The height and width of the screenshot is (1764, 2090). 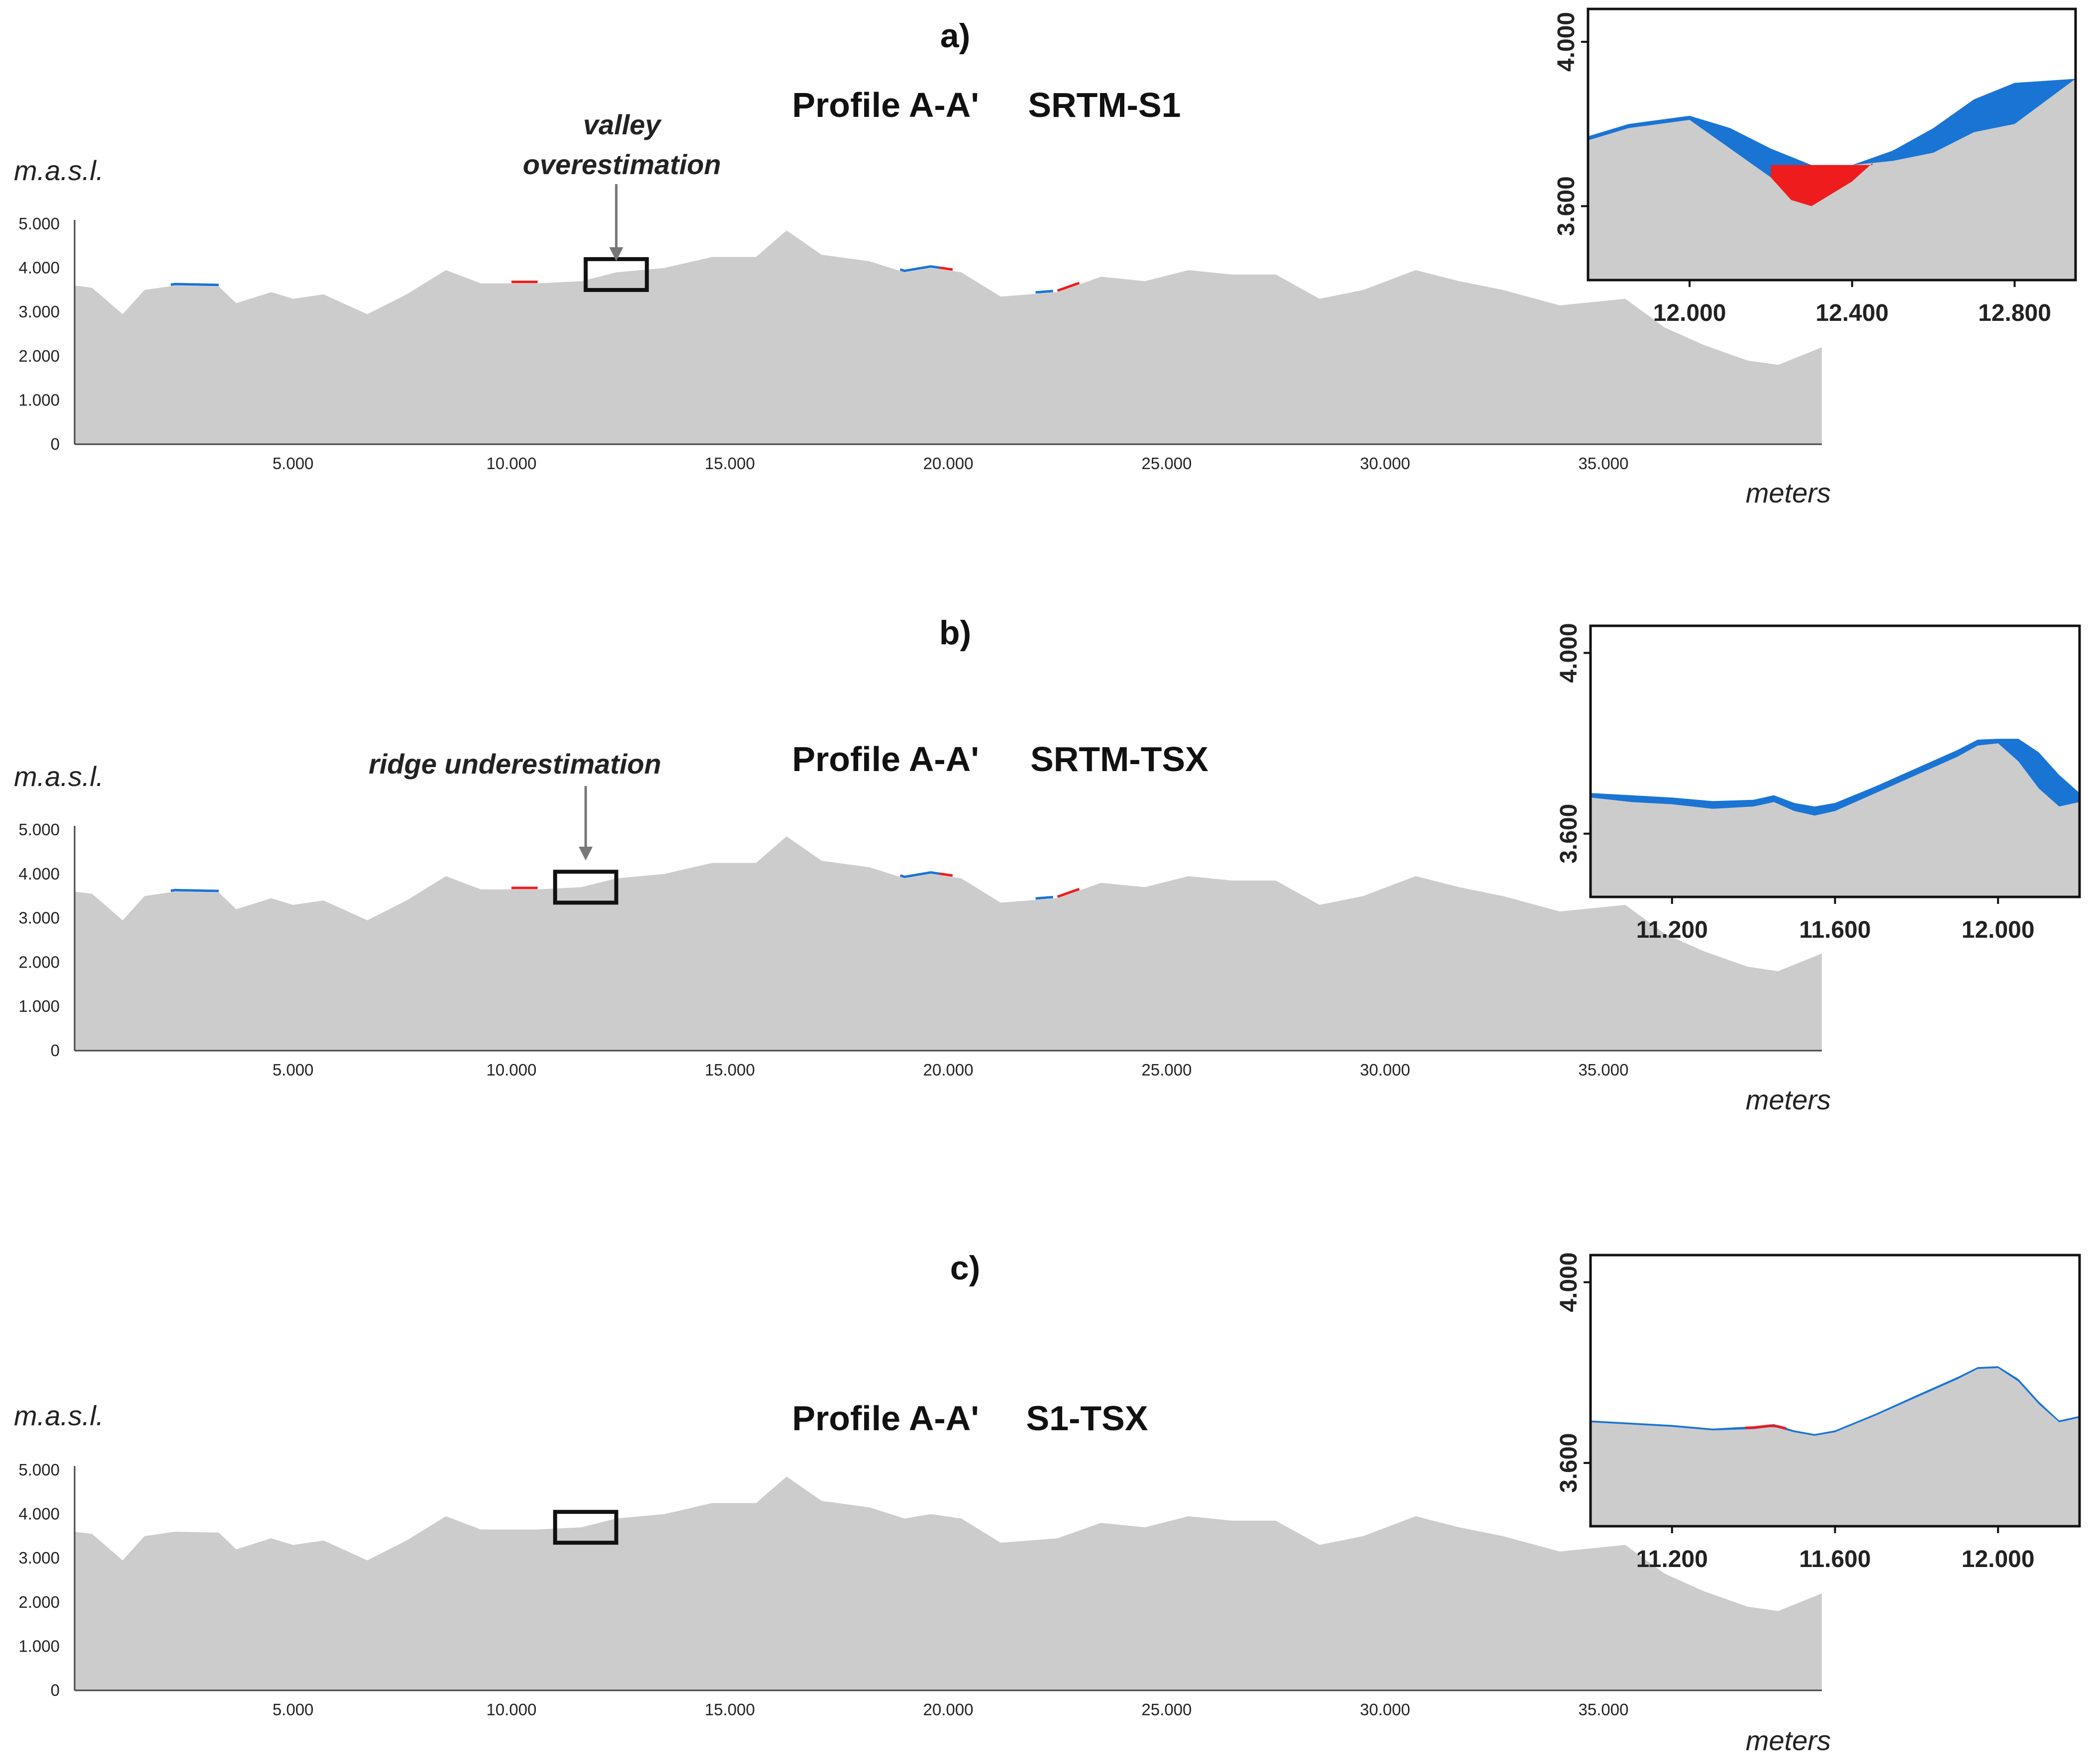 What do you see at coordinates (1822, 184) in the screenshot?
I see `inset-underestimation-band` at bounding box center [1822, 184].